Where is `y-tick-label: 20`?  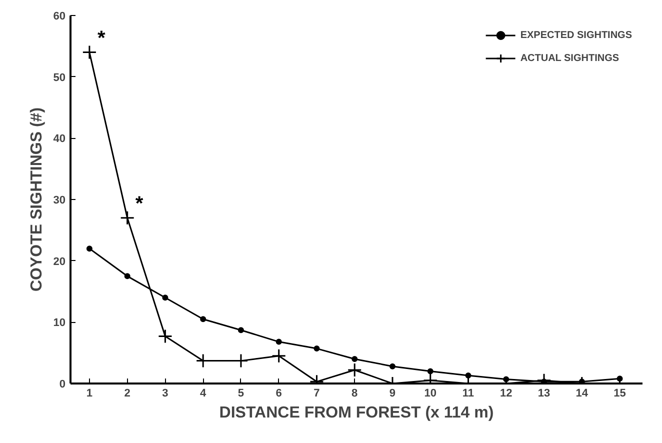
y-tick-label: 20 is located at coordinates (59, 262).